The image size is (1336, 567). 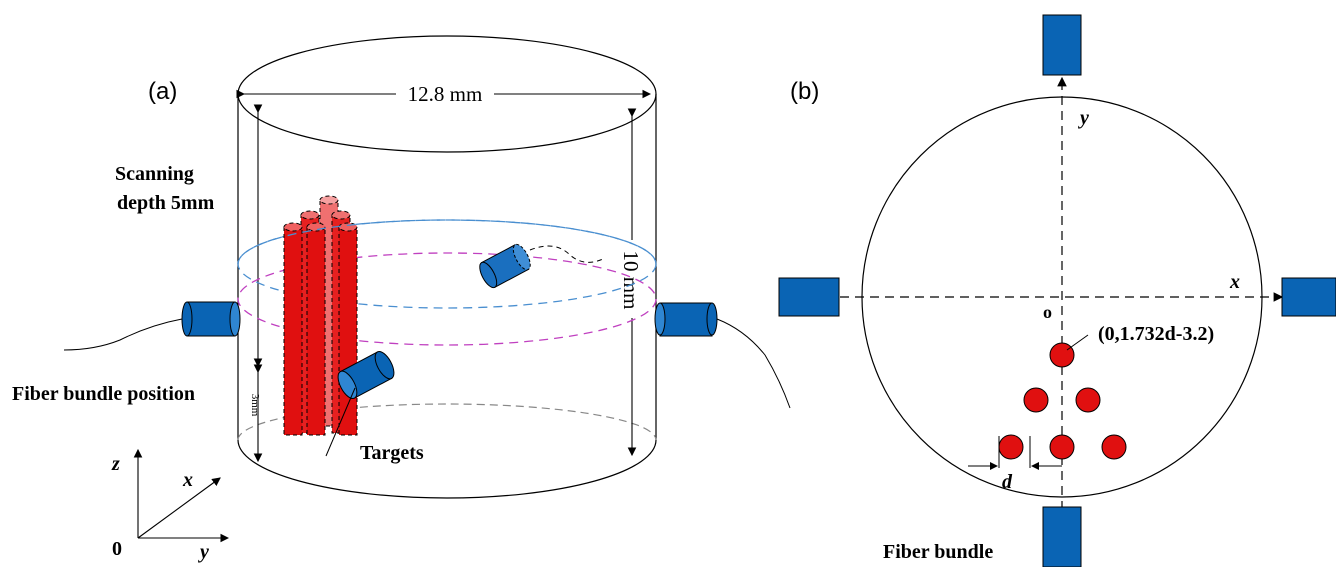 What do you see at coordinates (542, 266) in the screenshot?
I see `fiber-probe-inner-back` at bounding box center [542, 266].